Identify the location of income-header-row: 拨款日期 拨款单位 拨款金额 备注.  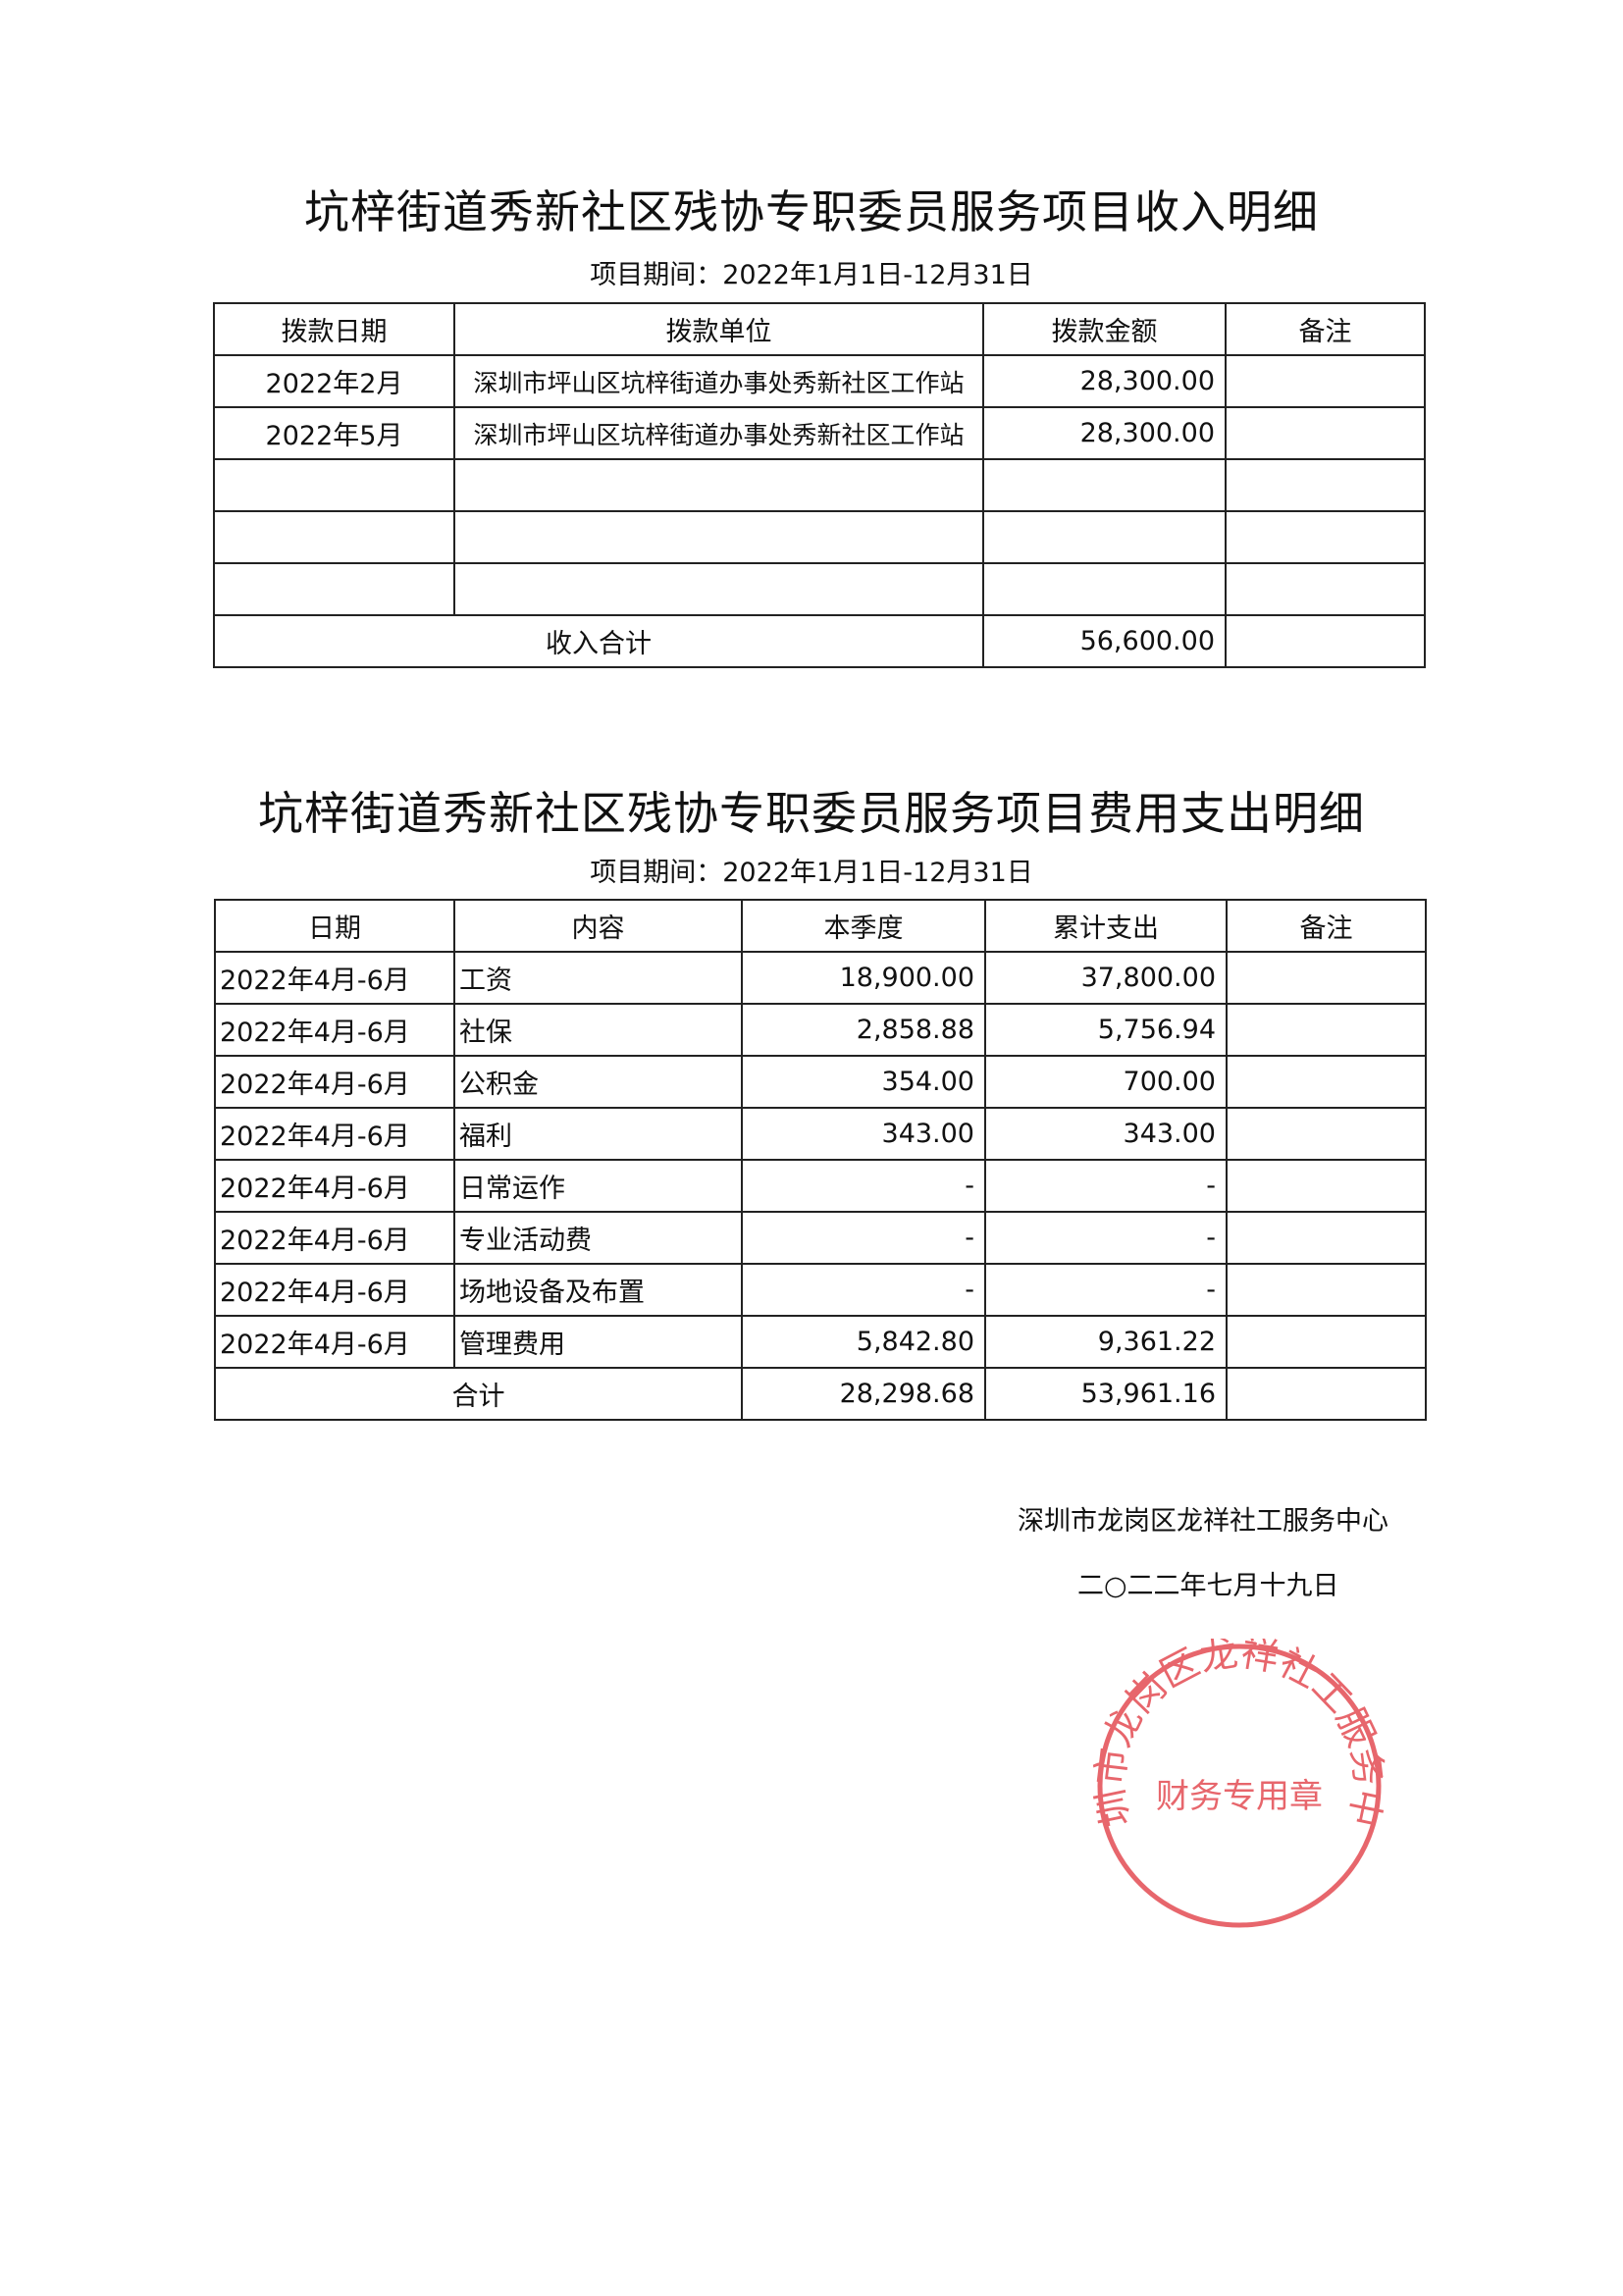
(819, 329).